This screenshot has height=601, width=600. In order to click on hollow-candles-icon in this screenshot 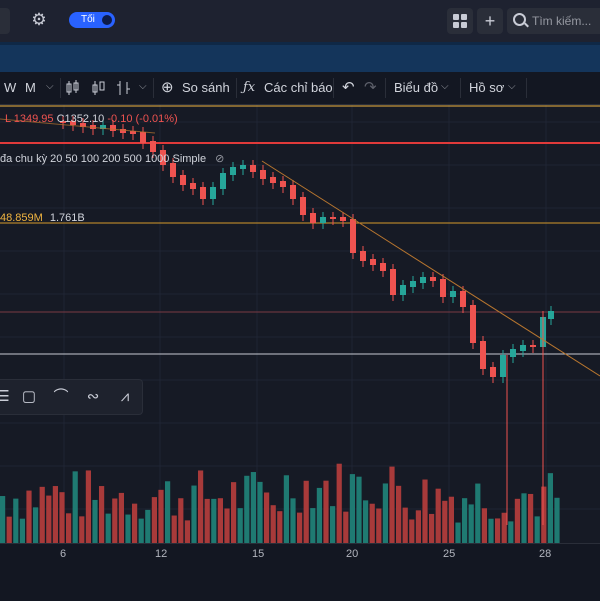, I will do `click(99, 88)`.